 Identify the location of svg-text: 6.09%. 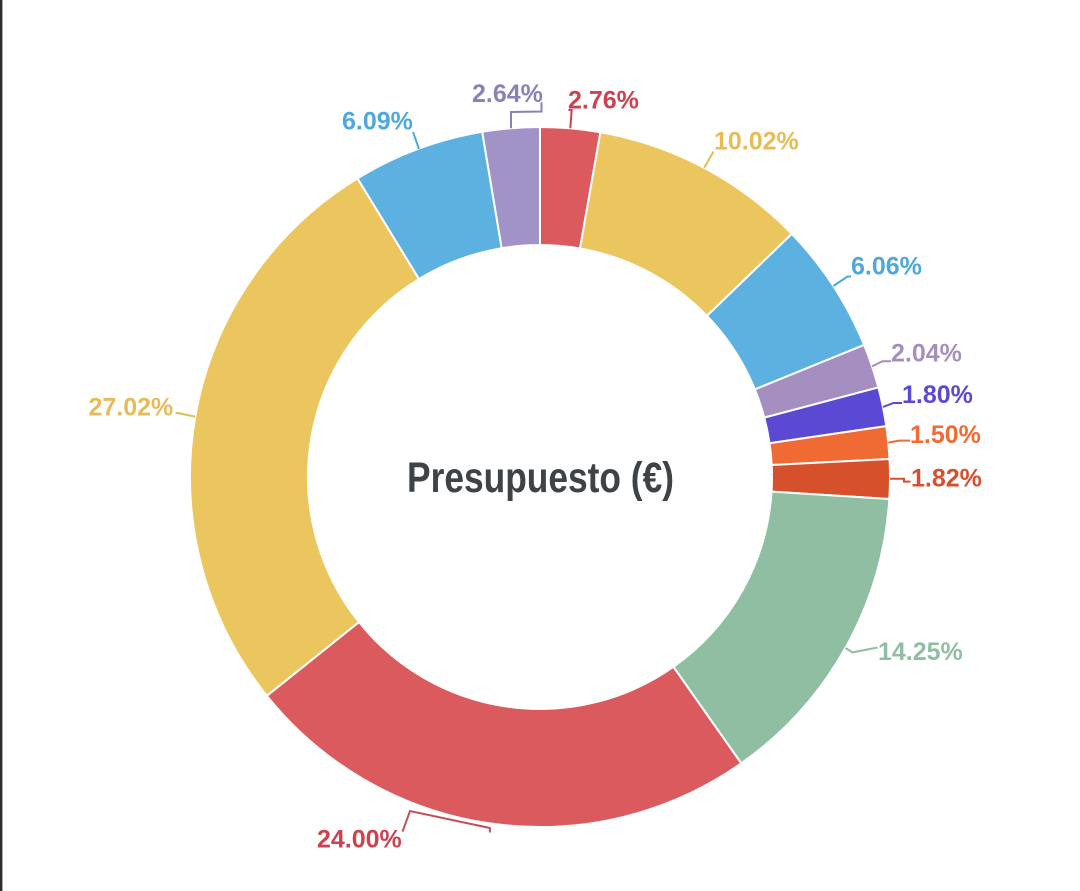
(377, 122).